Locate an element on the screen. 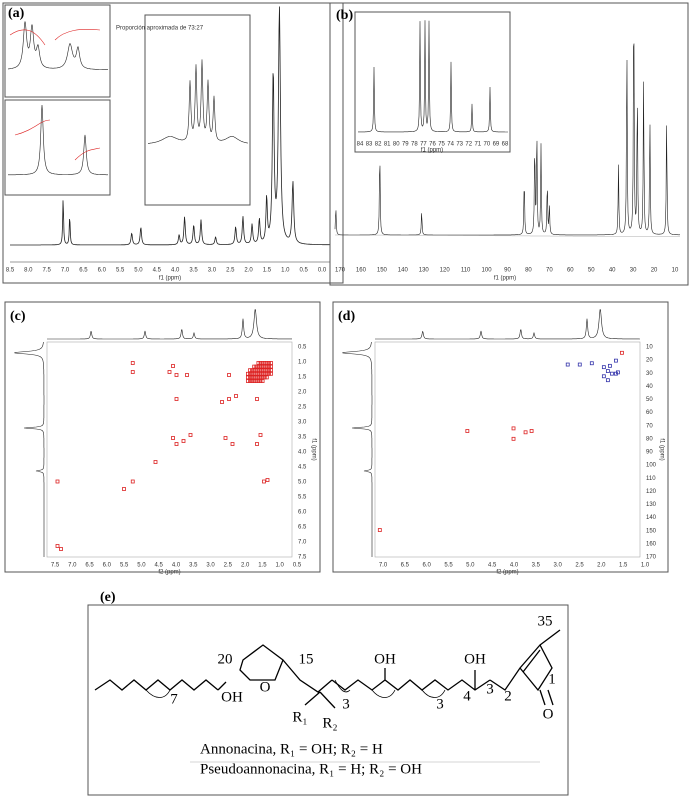 The height and width of the screenshot is (799, 690). tick-label: 40 is located at coordinates (649, 387).